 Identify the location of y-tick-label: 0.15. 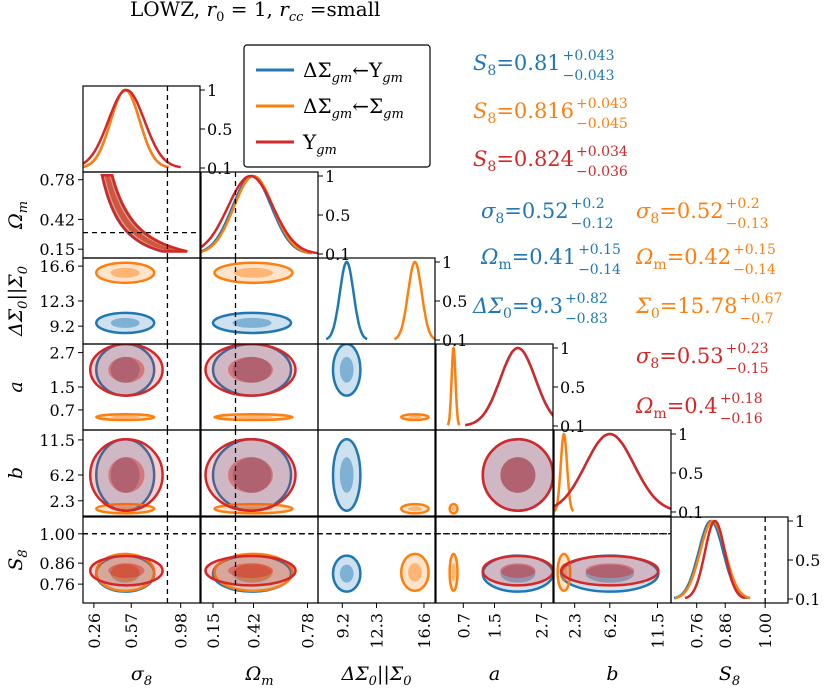
(57, 249).